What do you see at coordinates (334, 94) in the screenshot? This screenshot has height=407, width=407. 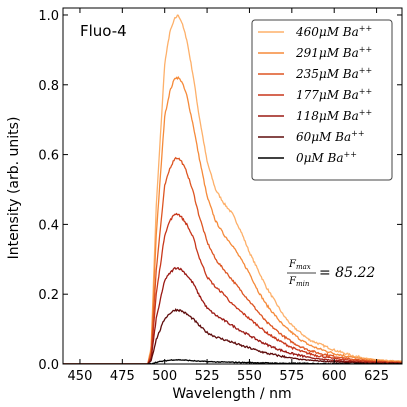 I see `legend-label: 177μM Ba++` at bounding box center [334, 94].